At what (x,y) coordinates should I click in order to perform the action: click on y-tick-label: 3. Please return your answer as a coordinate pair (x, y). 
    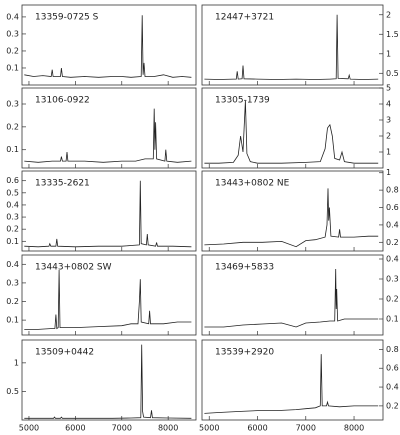
    Looking at the image, I should click on (388, 120).